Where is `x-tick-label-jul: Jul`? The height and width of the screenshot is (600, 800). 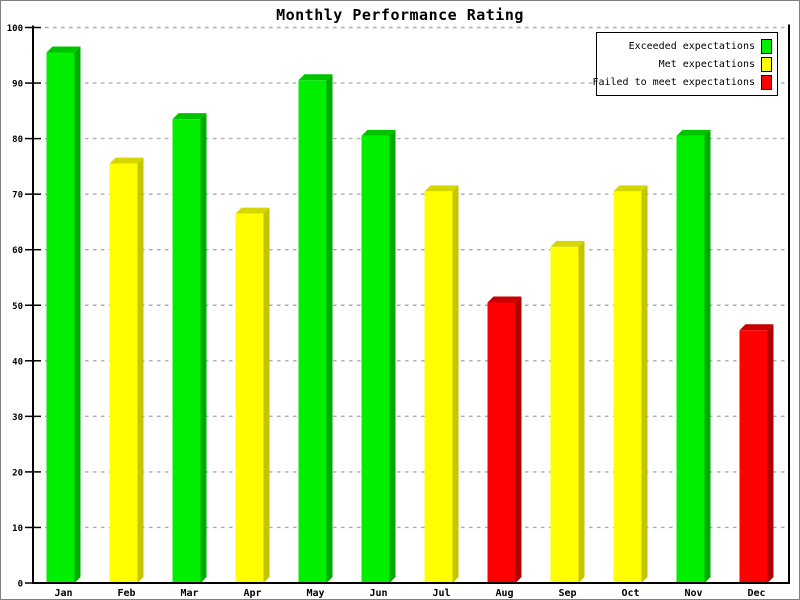
x-tick-label-jul: Jul is located at coordinates (441, 593).